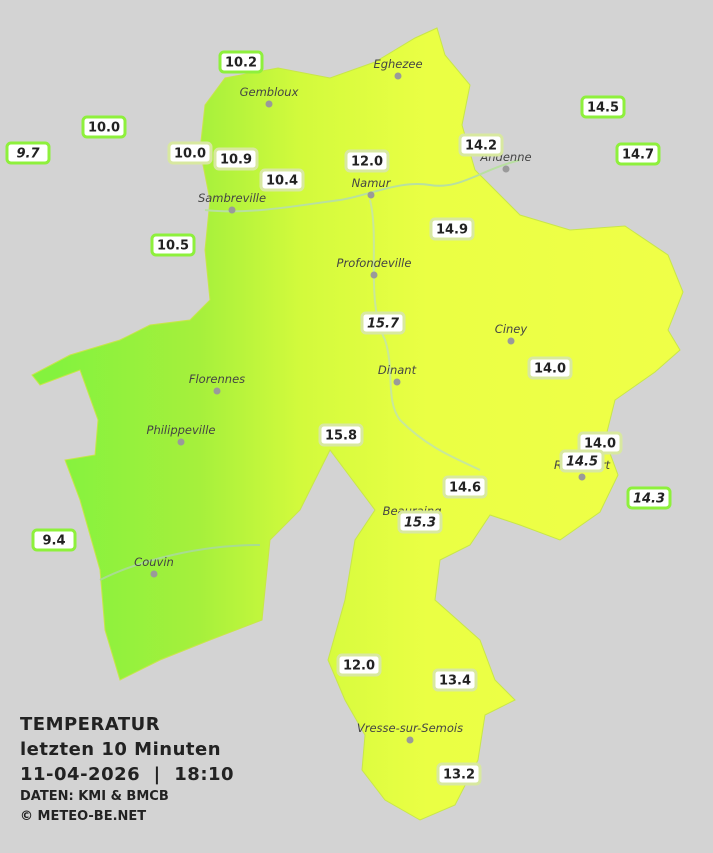  Describe the element at coordinates (410, 728) in the screenshot. I see `city-label: Vresse-sur-Semois` at that location.